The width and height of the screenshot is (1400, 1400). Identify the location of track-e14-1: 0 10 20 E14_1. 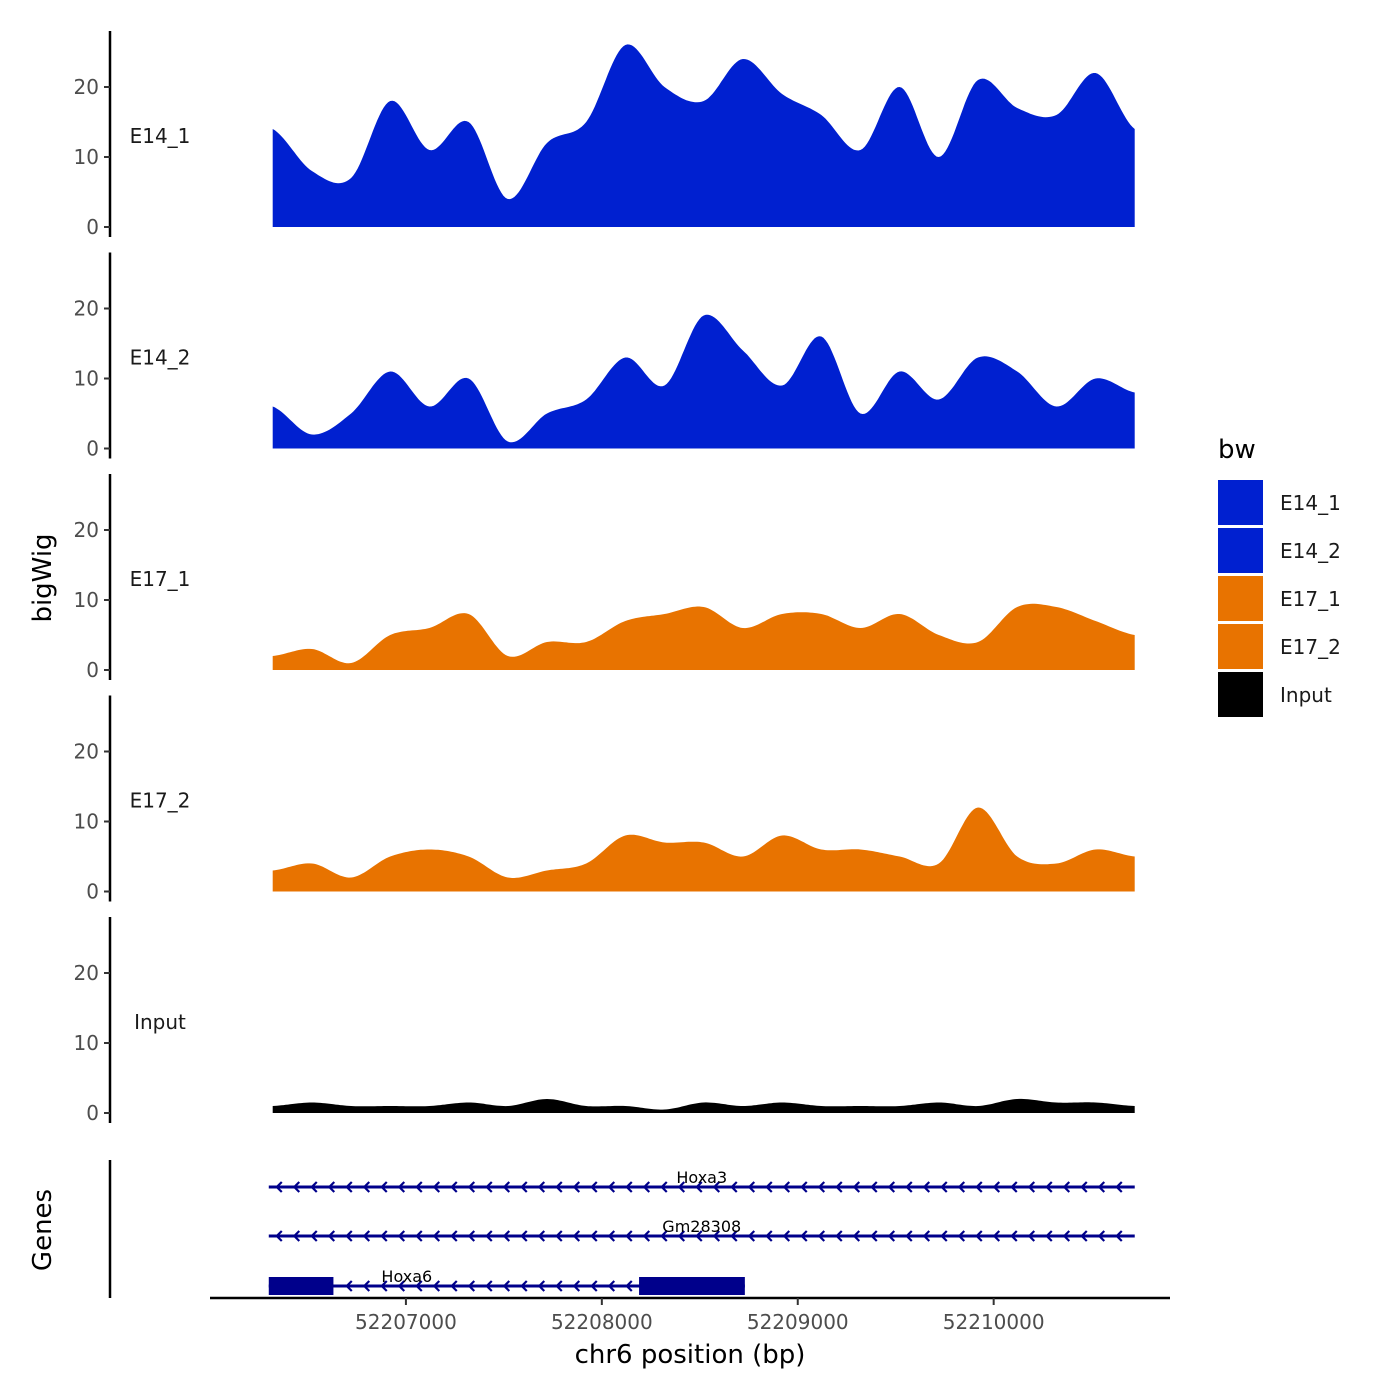
(604, 135).